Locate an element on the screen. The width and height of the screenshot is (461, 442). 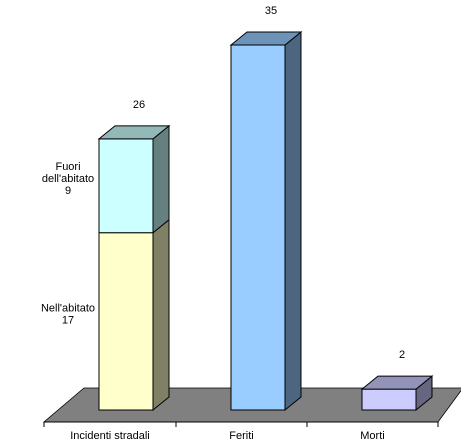
segment-label-1: Fuori dell'abitato 9 is located at coordinates (68, 179).